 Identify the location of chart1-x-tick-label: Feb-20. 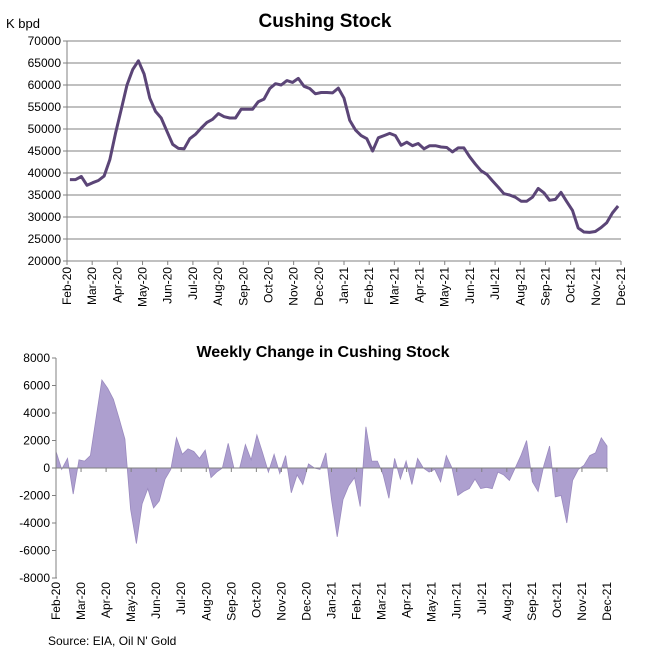
(67, 286).